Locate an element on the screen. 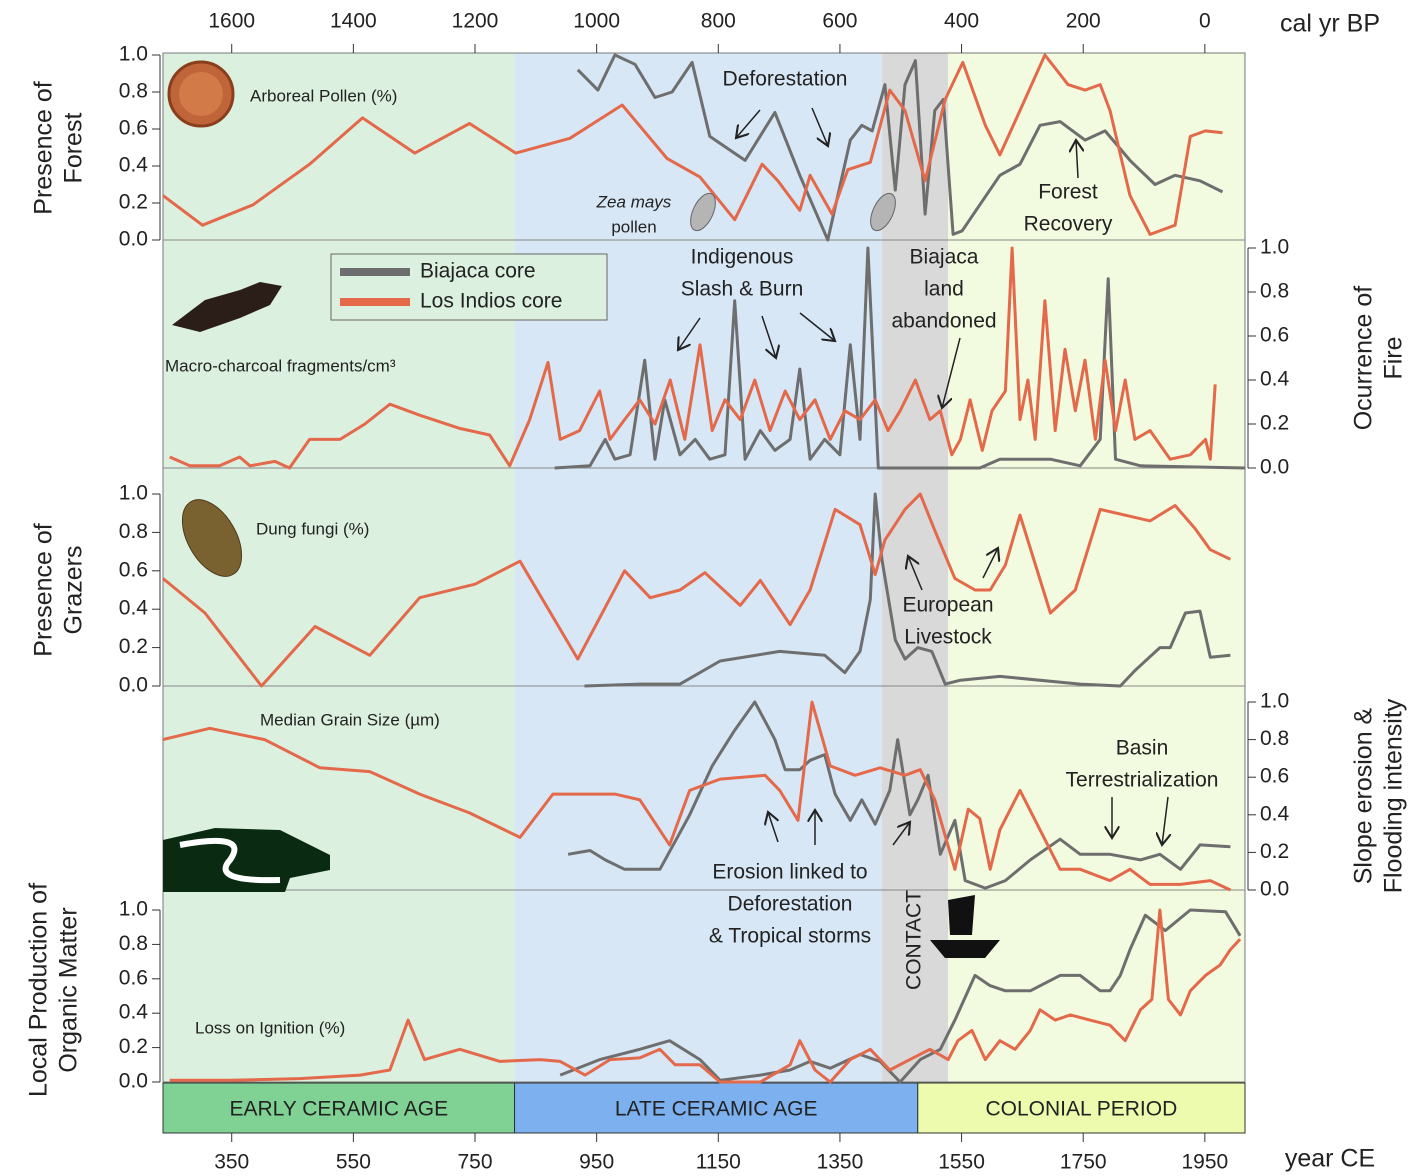  x2-tick-label: 400 is located at coordinates (961, 21).